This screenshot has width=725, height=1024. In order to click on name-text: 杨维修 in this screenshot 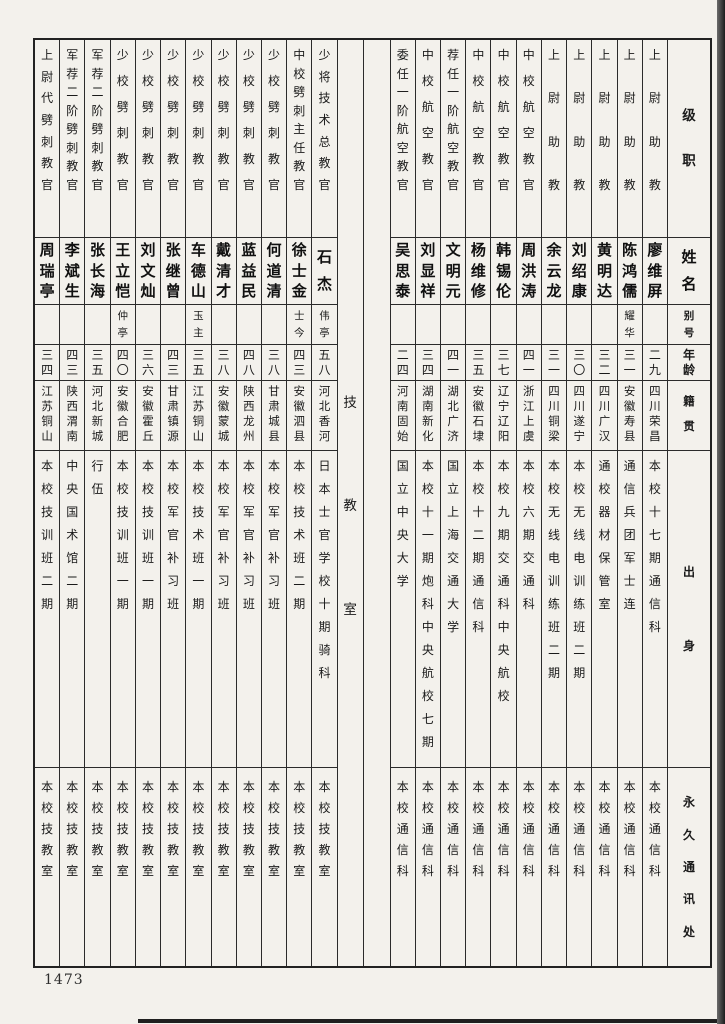, I will do `click(478, 271)`.